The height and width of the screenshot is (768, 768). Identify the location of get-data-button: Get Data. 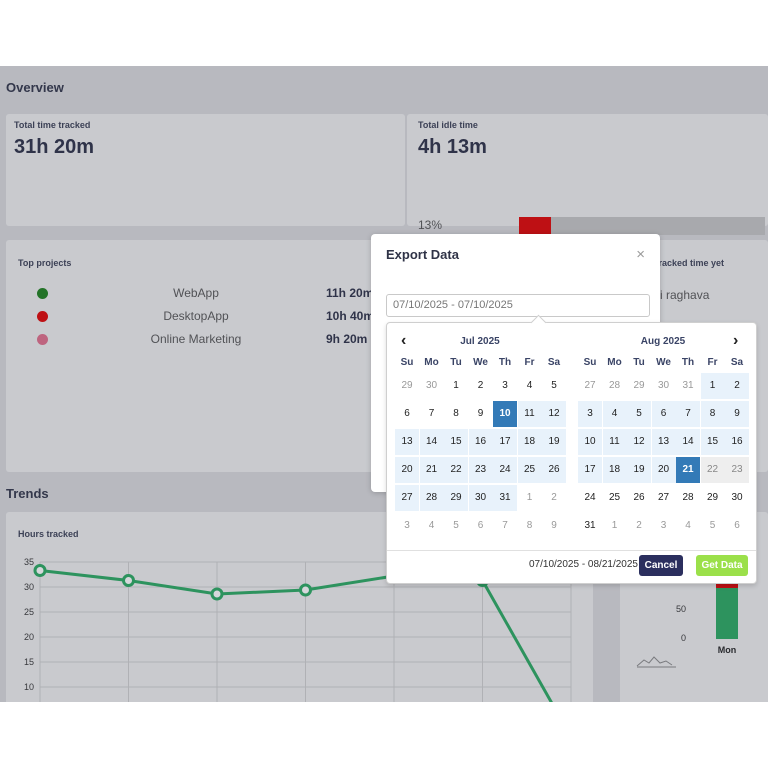
(722, 565).